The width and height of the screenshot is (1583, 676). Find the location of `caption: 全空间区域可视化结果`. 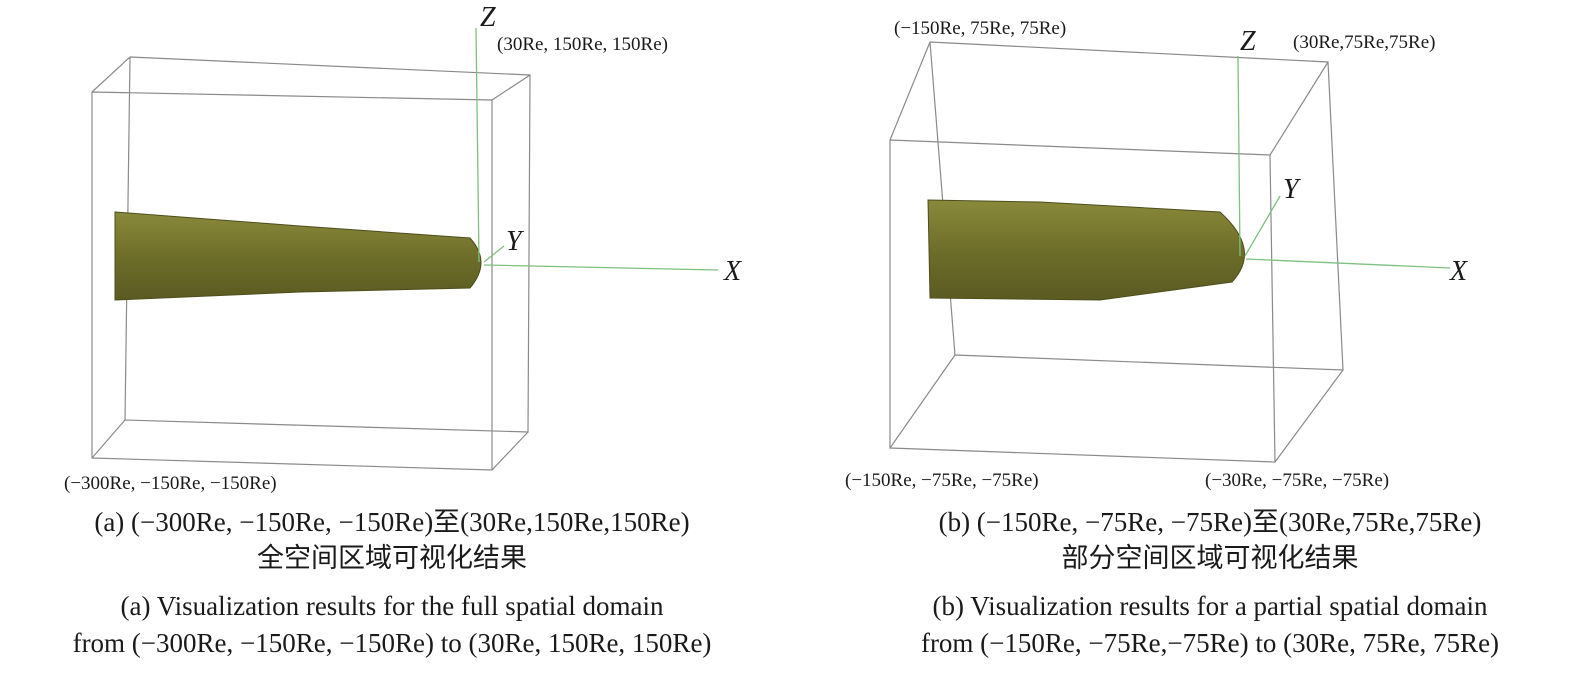

caption: 全空间区域可视化结果 is located at coordinates (392, 558).